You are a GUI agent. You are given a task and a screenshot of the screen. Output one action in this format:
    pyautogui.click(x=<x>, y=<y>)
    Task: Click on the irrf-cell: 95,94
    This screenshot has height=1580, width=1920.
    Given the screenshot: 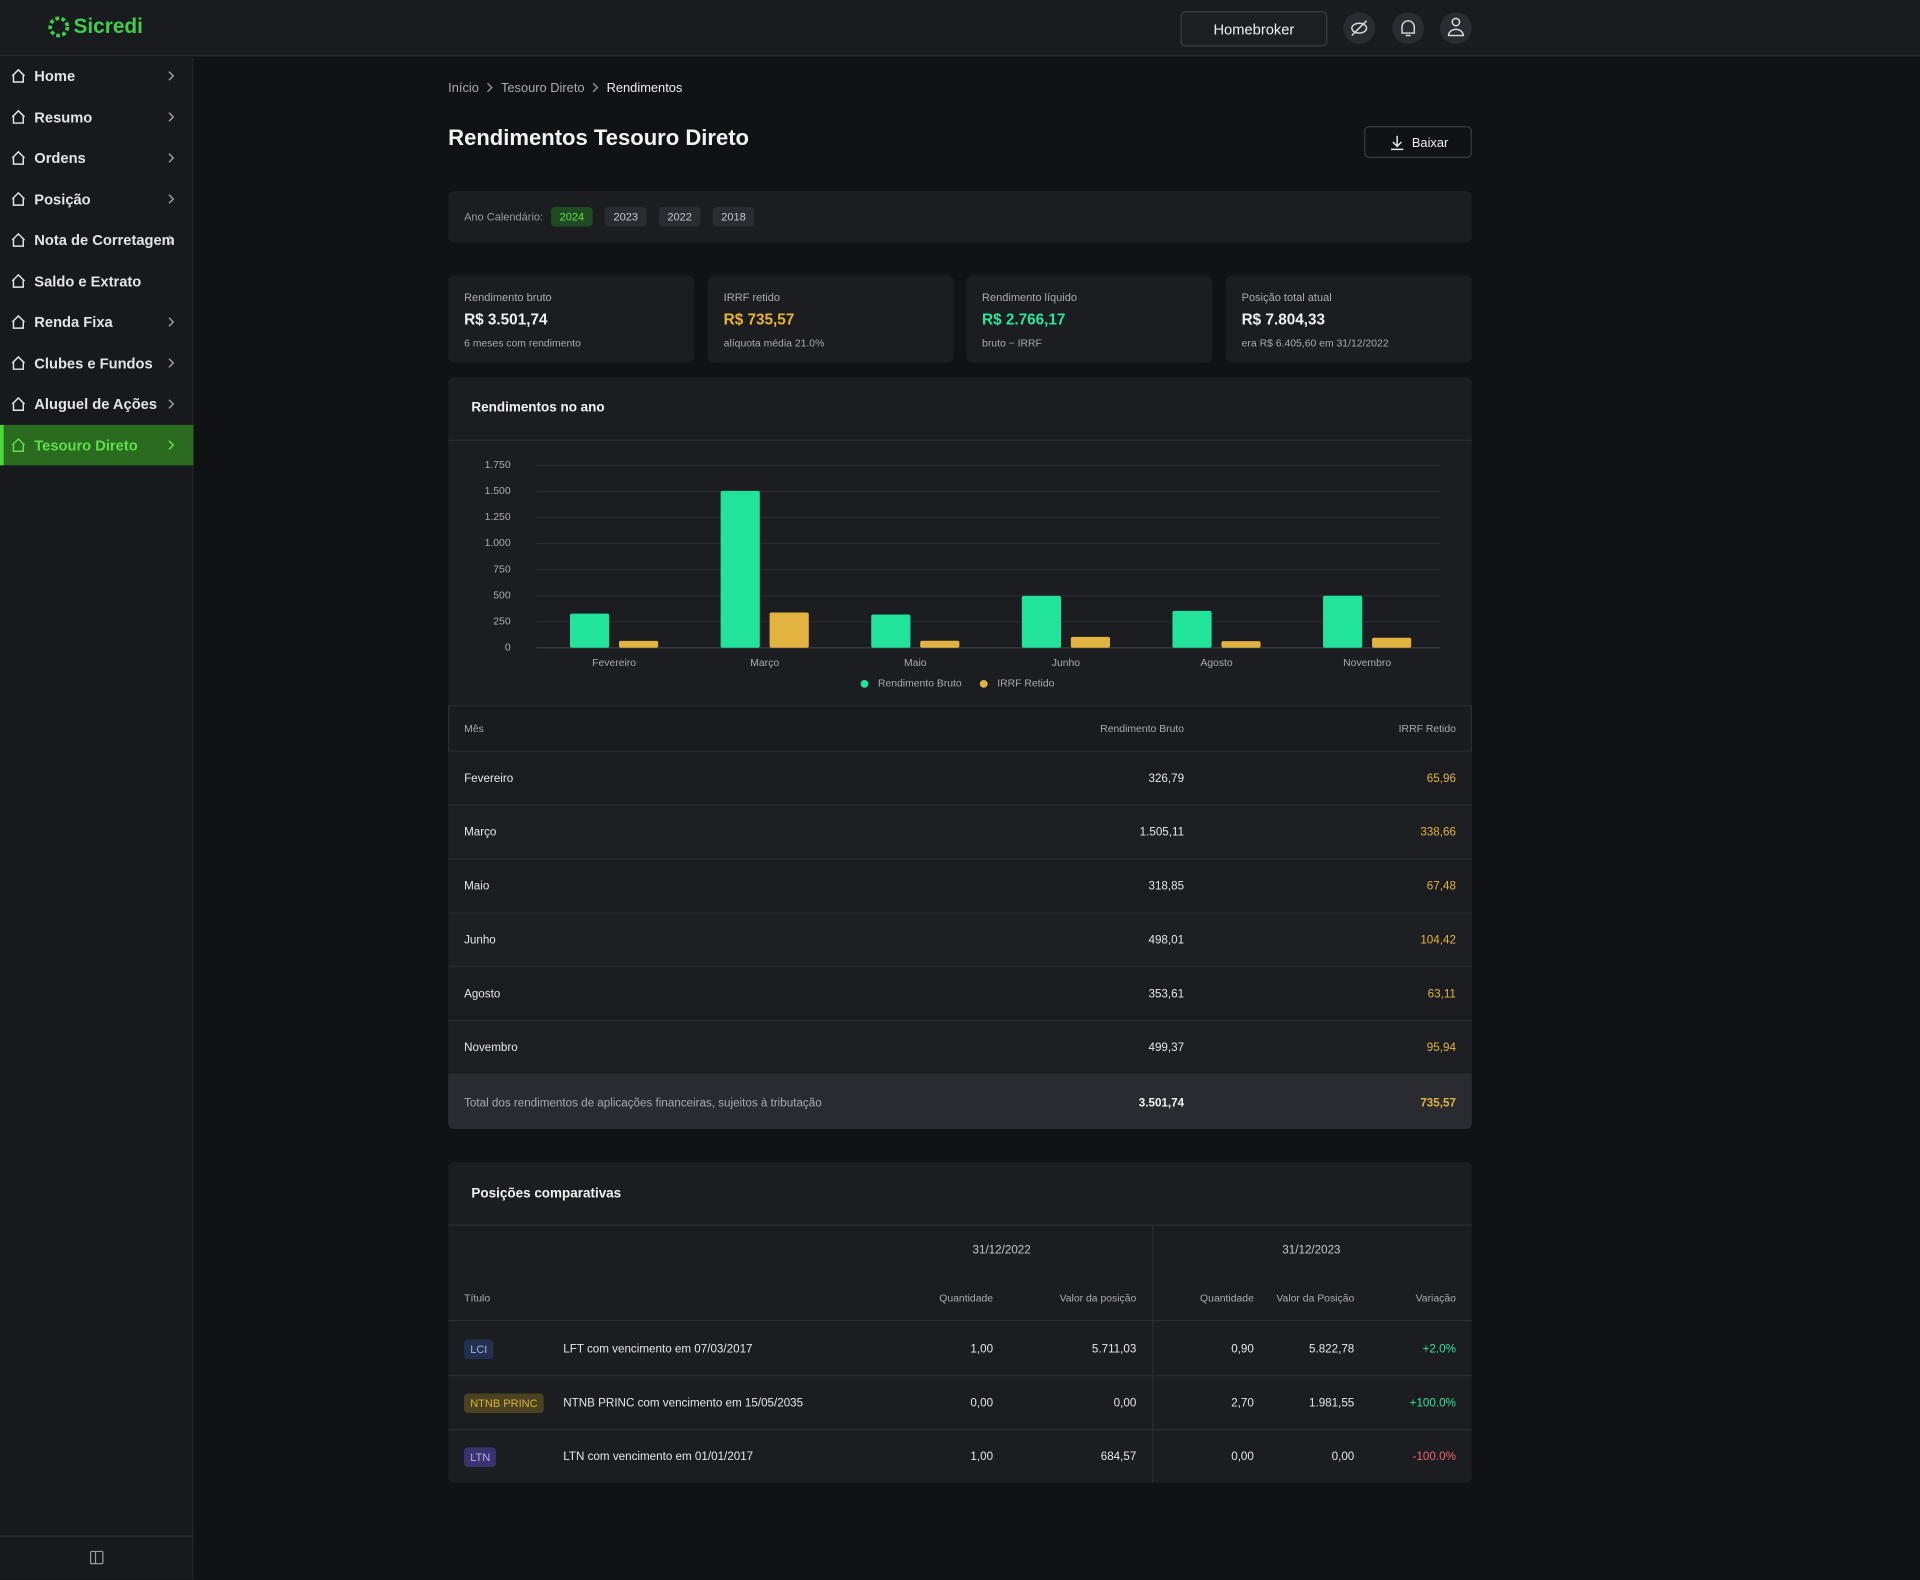 What is the action you would take?
    pyautogui.click(x=1441, y=1048)
    